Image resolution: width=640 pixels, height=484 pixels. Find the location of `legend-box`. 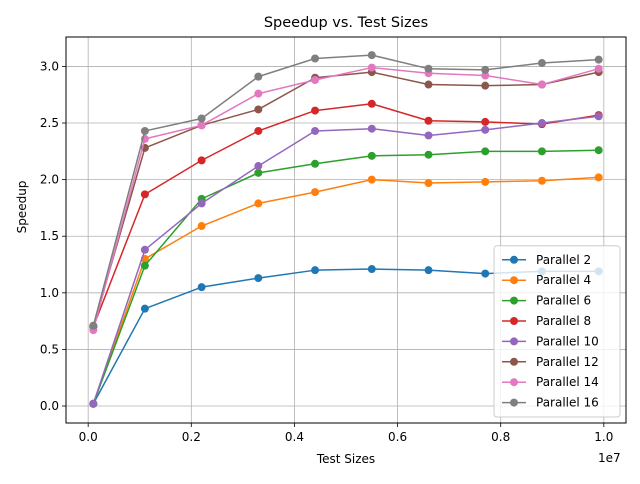

legend-box is located at coordinates (557, 331).